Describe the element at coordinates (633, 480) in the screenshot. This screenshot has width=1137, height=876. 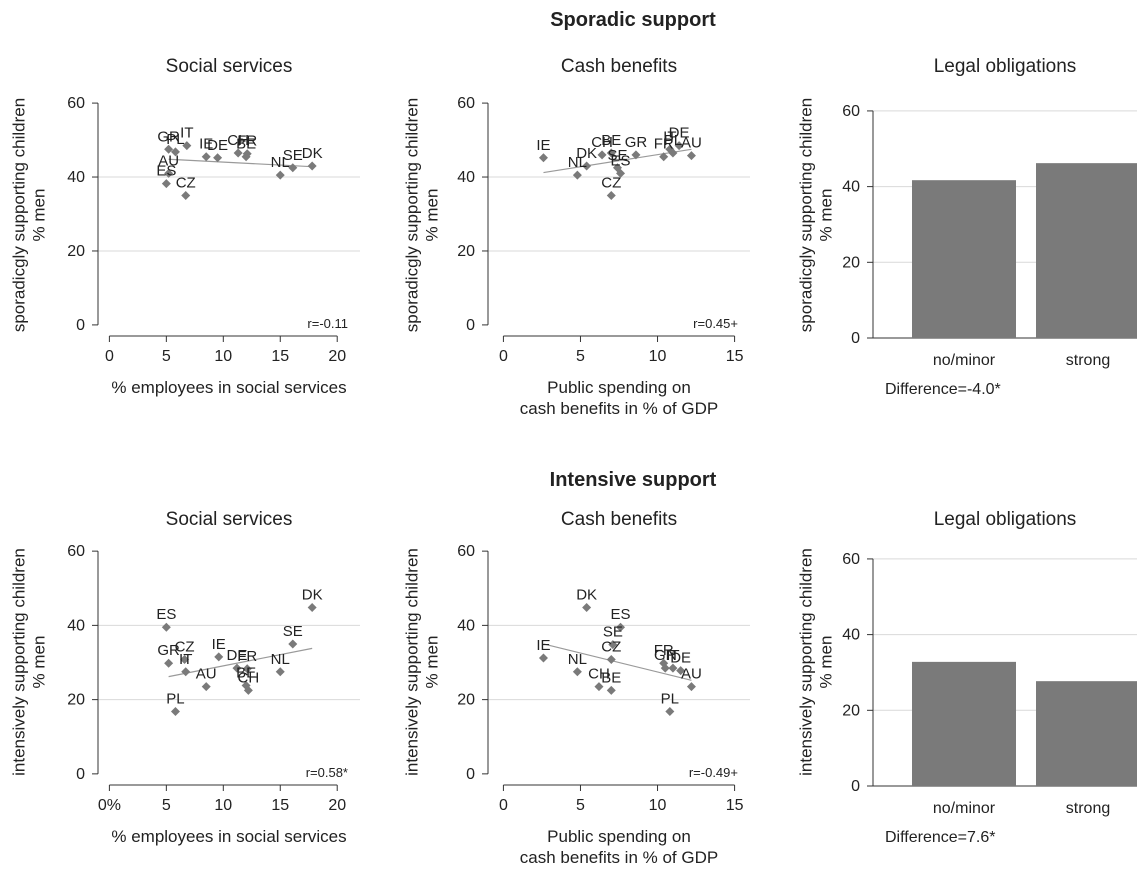
I see `section-title-intensive: Intensive support` at that location.